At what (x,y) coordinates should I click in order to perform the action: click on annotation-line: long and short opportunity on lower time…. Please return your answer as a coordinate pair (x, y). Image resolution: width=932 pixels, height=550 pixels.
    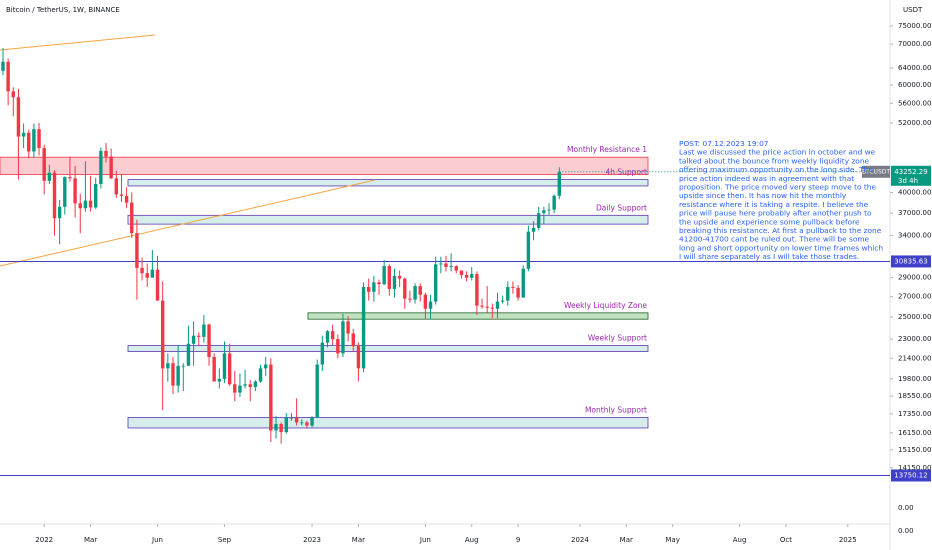
    Looking at the image, I should click on (781, 247).